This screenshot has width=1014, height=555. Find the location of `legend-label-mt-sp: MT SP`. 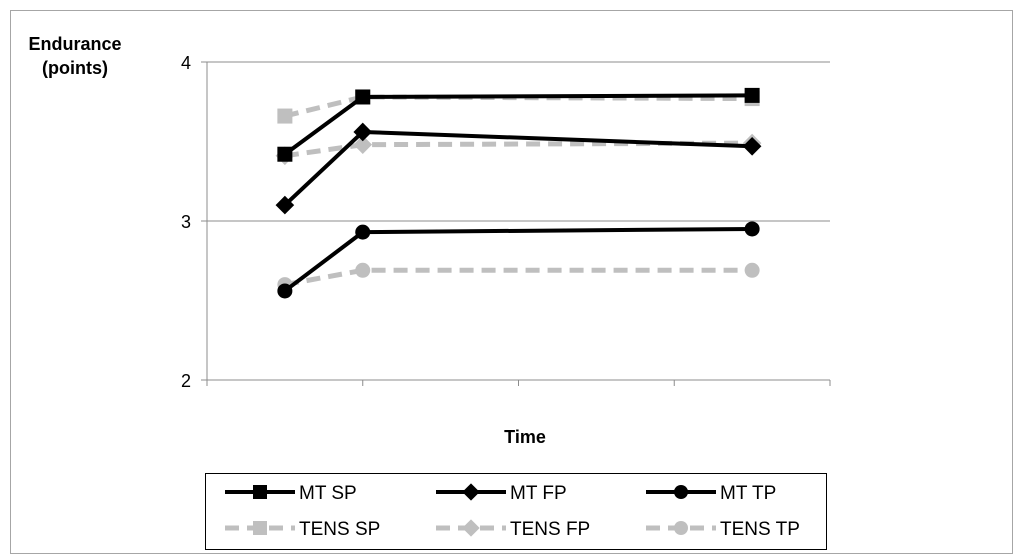

legend-label-mt-sp: MT SP is located at coordinates (328, 493).